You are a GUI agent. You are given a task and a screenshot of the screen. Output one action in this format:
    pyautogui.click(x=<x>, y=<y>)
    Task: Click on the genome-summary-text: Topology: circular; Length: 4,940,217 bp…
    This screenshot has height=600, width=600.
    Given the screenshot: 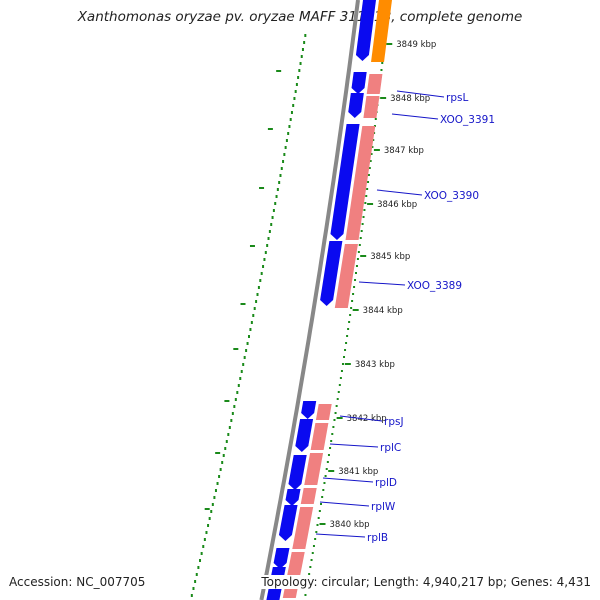 What is the action you would take?
    pyautogui.click(x=424, y=582)
    